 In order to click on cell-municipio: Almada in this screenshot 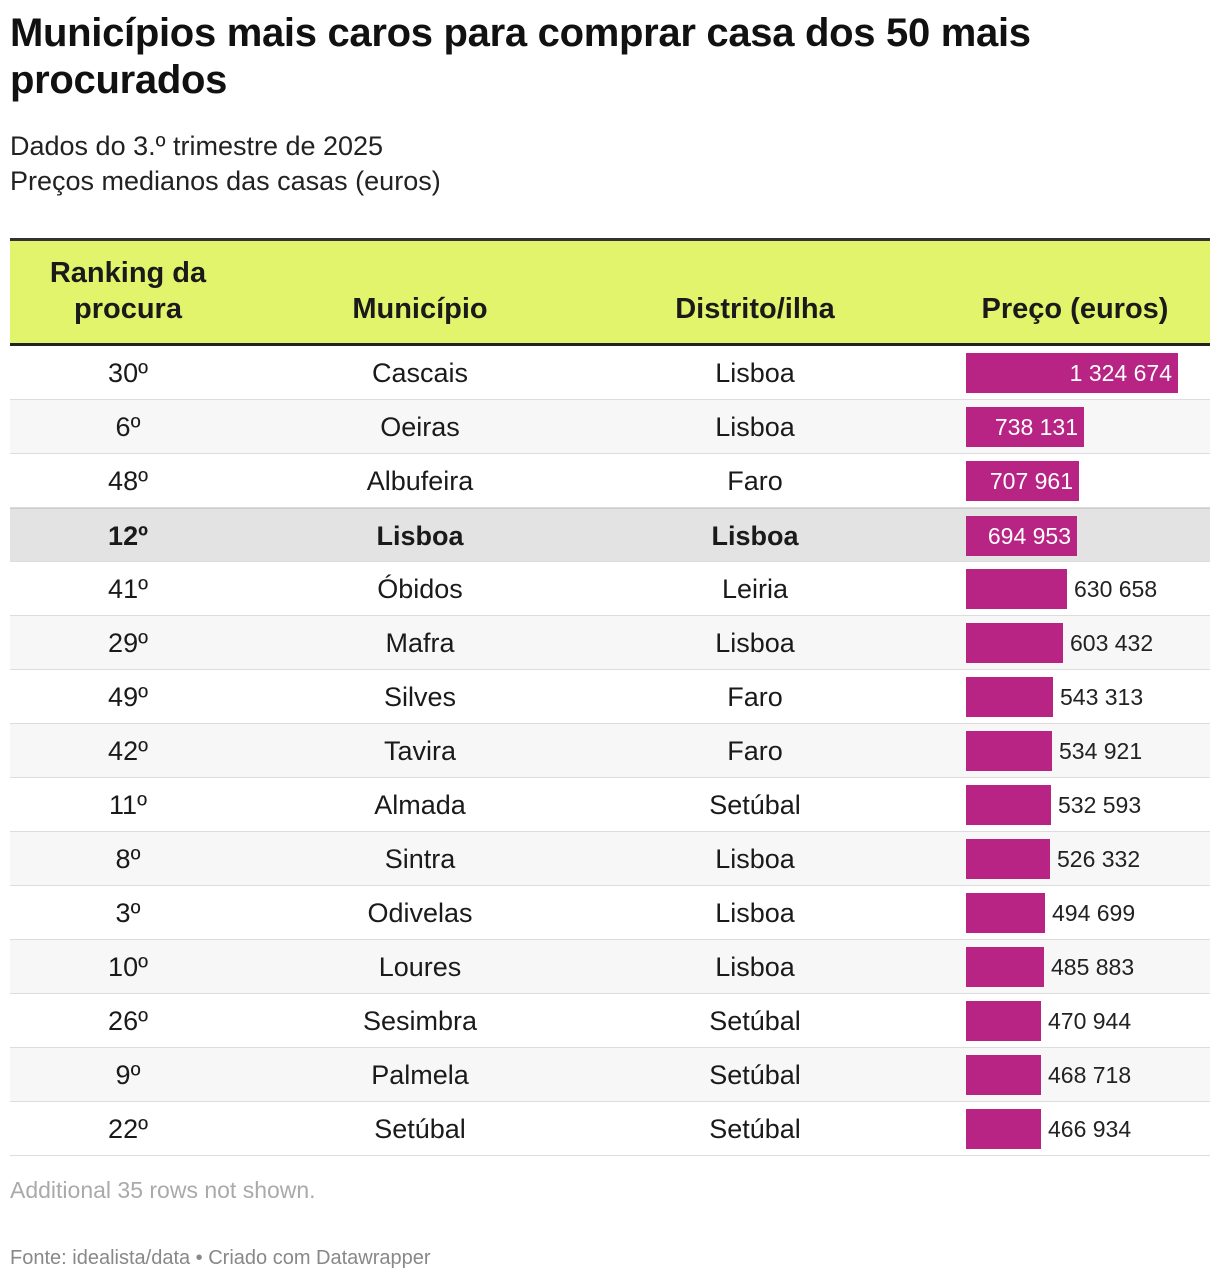, I will do `click(420, 805)`.